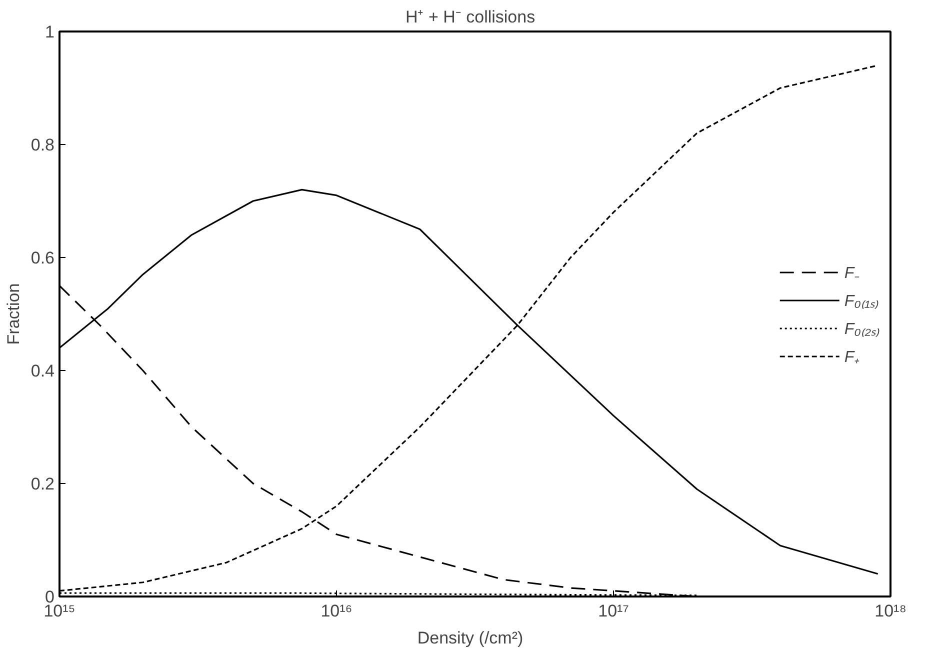 The height and width of the screenshot is (660, 928). I want to click on legend-label: F₋, so click(852, 273).